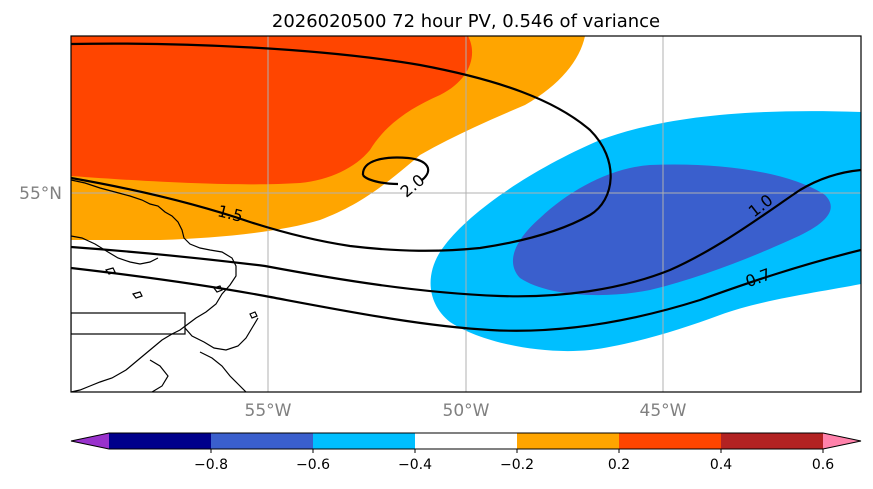  Describe the element at coordinates (313, 465) in the screenshot. I see `colorbar-tick-label: −0.6` at that location.